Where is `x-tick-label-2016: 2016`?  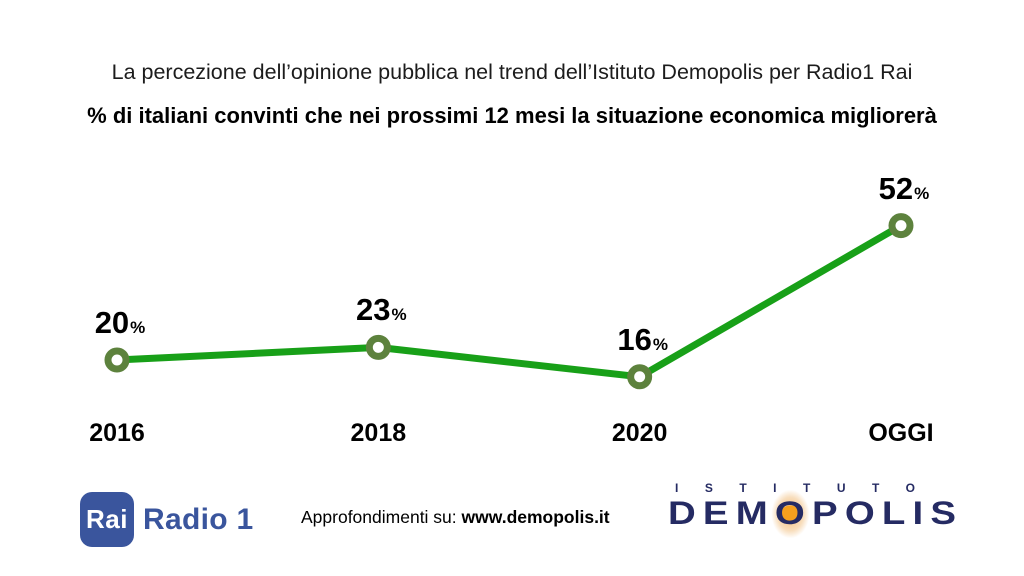
x-tick-label-2016: 2016 is located at coordinates (117, 433).